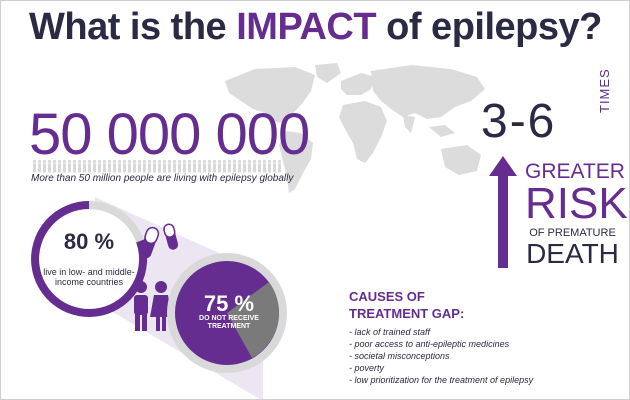 This screenshot has width=630, height=400. Describe the element at coordinates (604, 90) in the screenshot. I see `times-label: TIMES` at that location.